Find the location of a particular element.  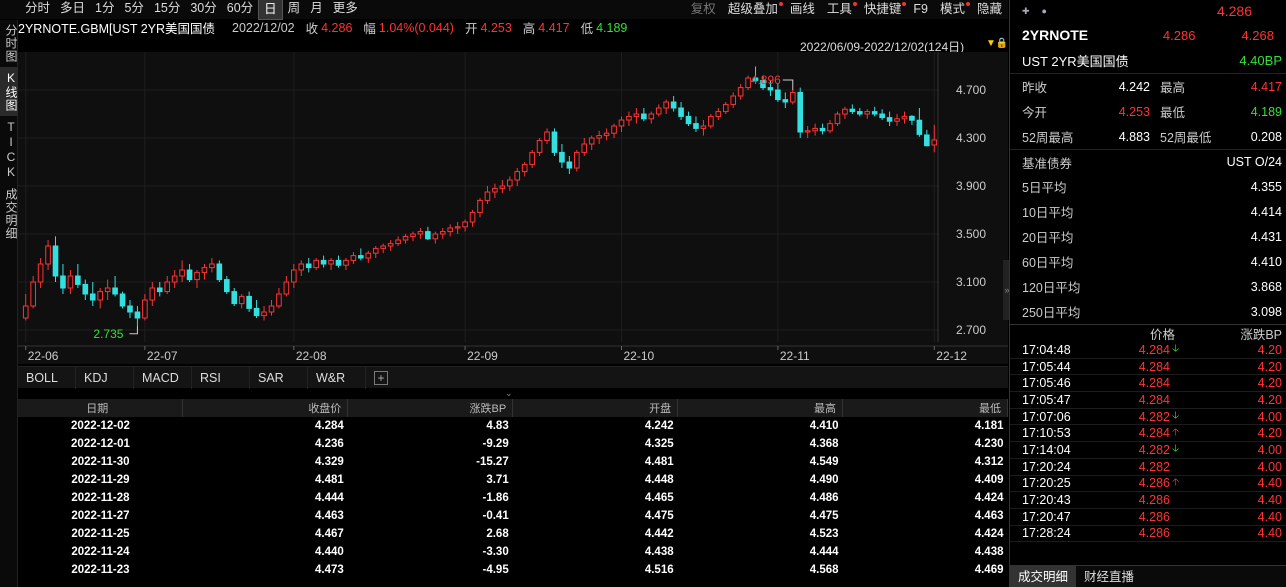

panel-tab-0: 成交明细 is located at coordinates (1043, 576).